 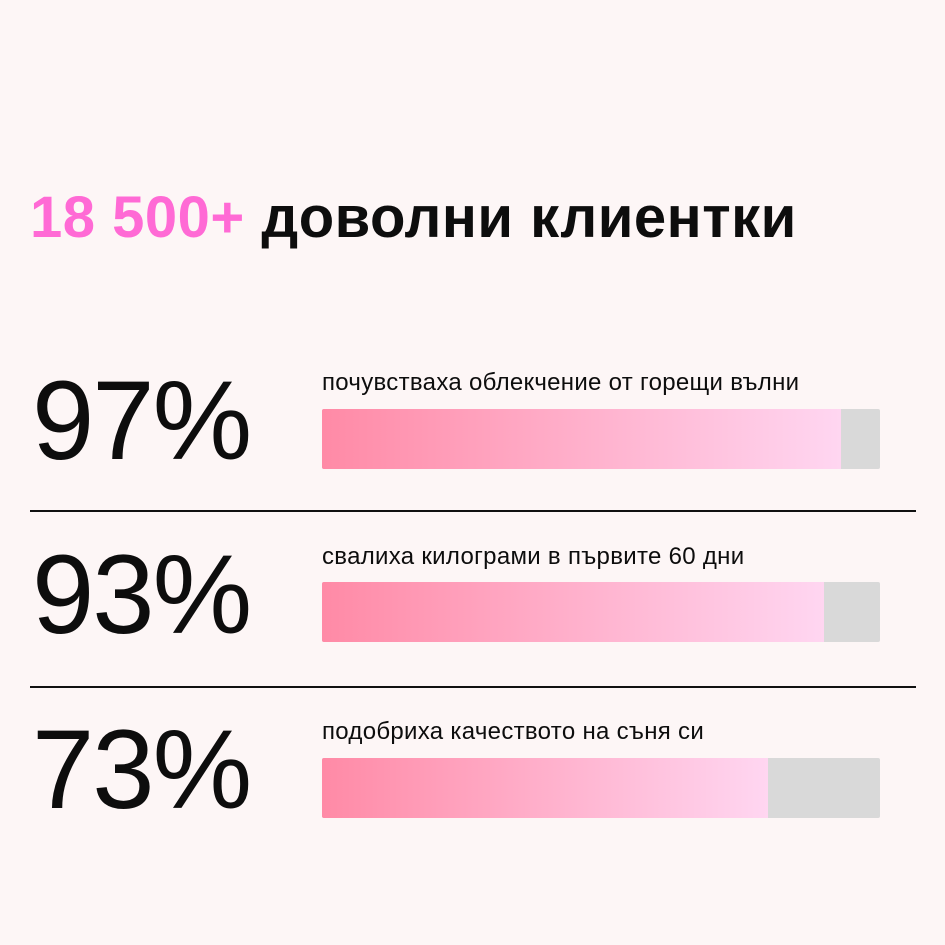 I want to click on stat-description: подобриха качеството на съня си, so click(x=513, y=731).